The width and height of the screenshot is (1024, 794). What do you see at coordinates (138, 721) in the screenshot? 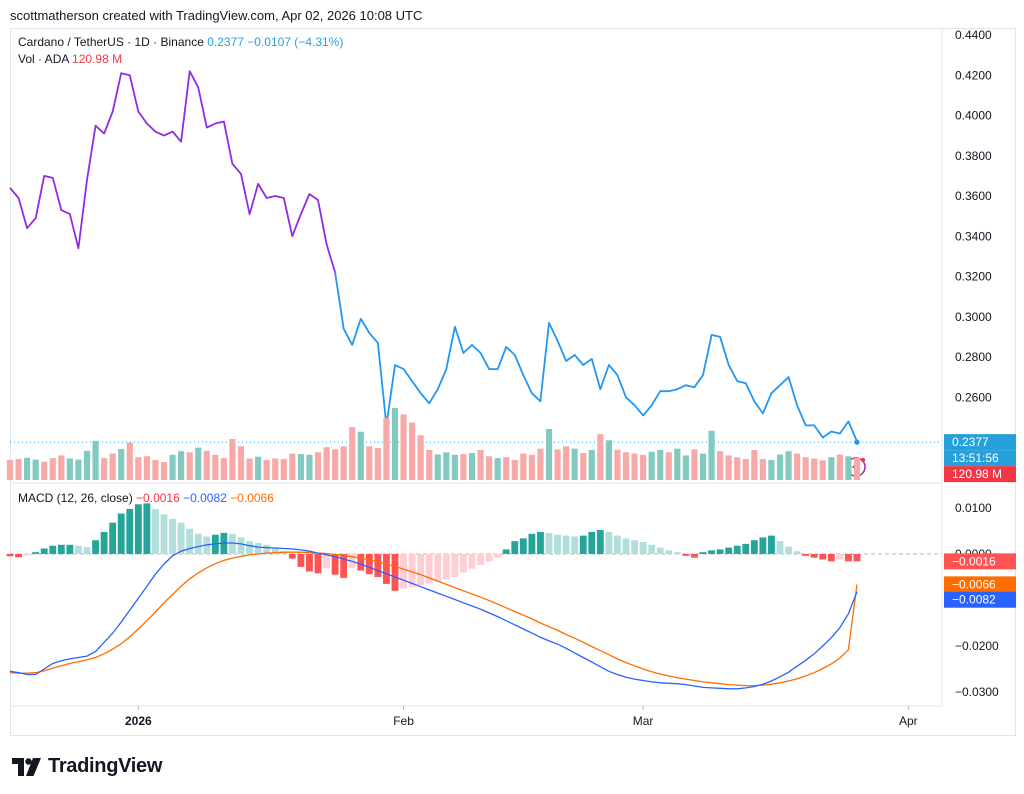
I see `time-tick-label: 2026` at bounding box center [138, 721].